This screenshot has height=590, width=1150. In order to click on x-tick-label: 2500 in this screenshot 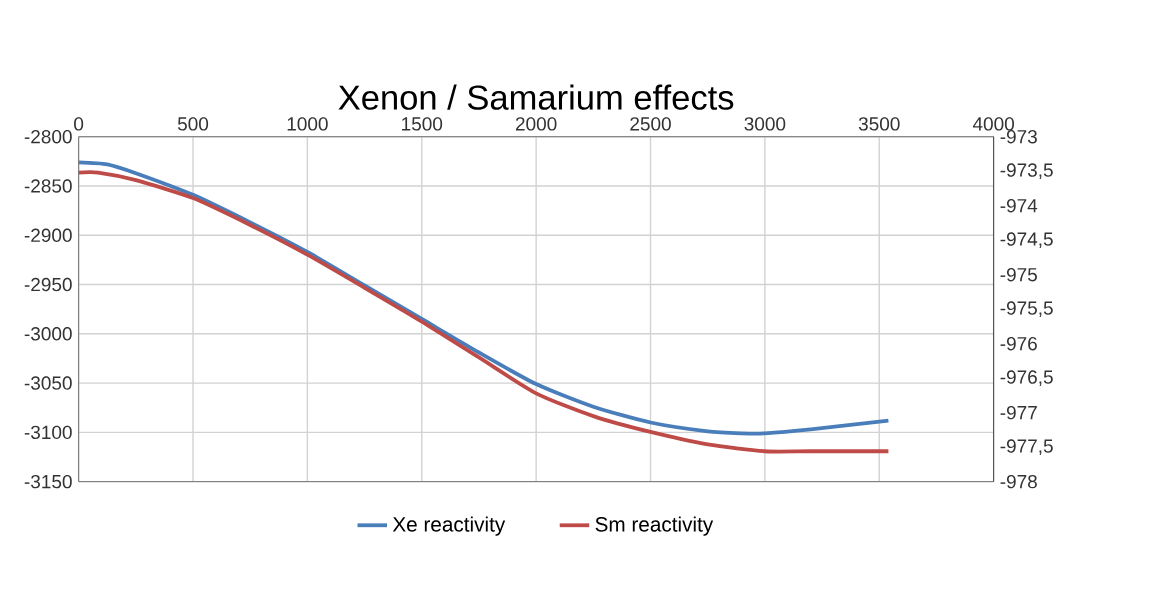, I will do `click(650, 124)`.